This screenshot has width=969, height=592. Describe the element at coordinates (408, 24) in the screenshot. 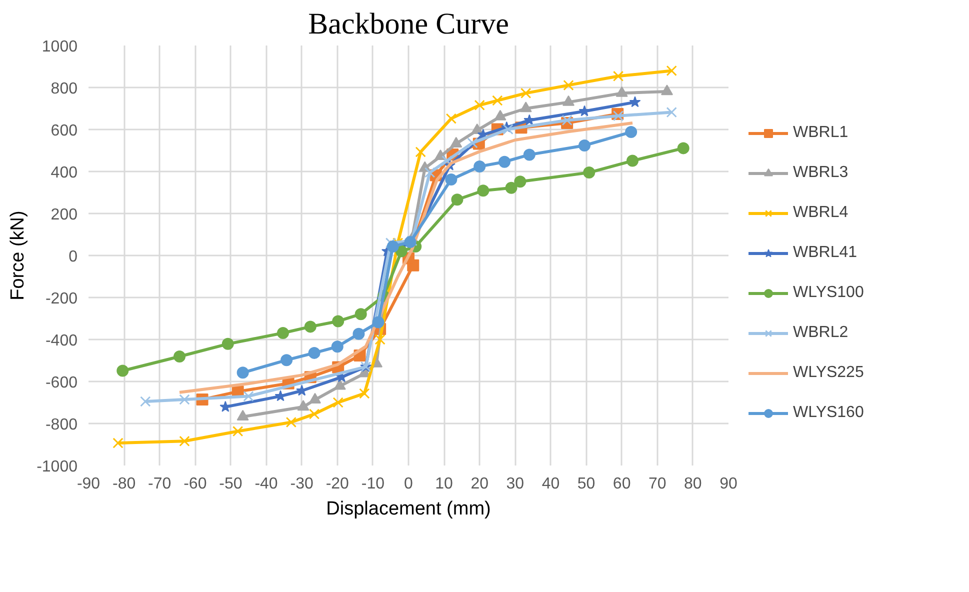

I see `chart-title: Backbone Curve` at that location.